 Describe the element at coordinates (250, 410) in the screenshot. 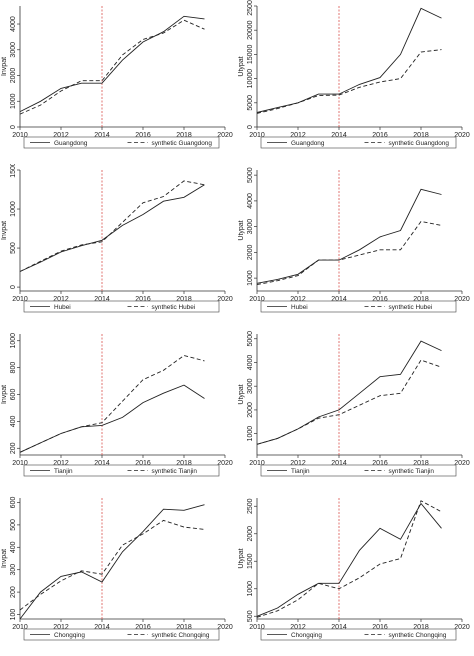

I see `y-tick-label: 2000` at that location.